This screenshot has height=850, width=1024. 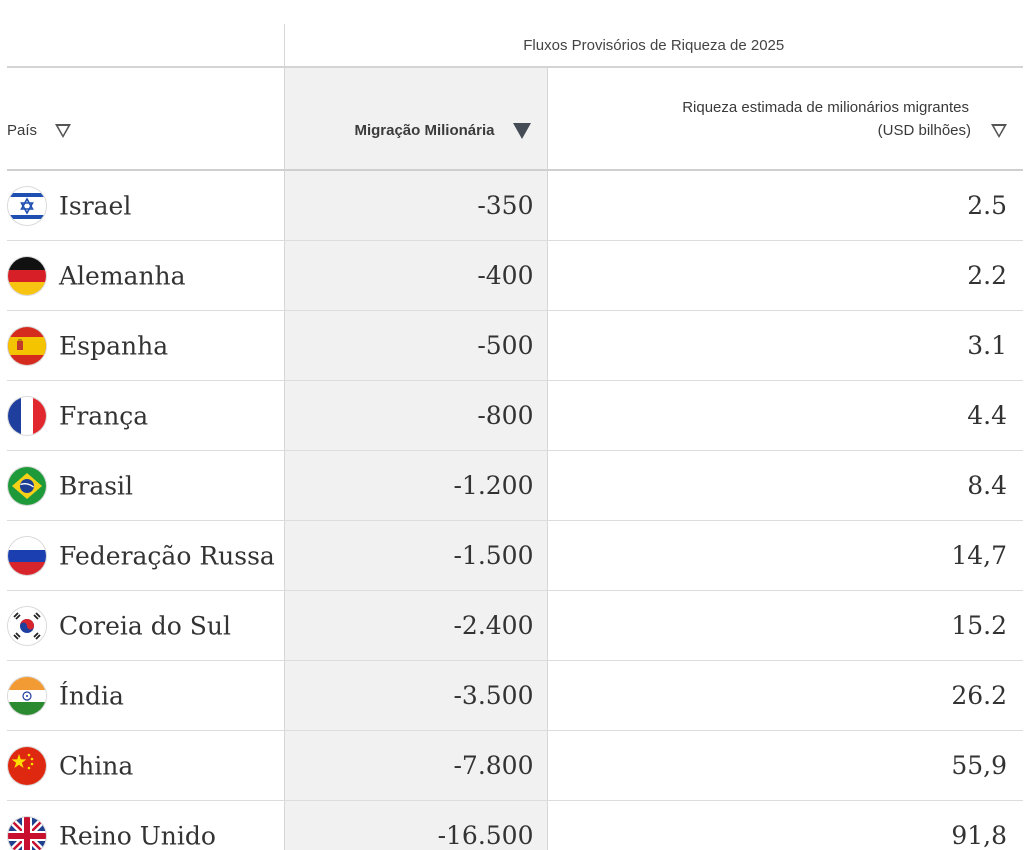 I want to click on table-row: Israel -350 2.5, so click(x=515, y=205).